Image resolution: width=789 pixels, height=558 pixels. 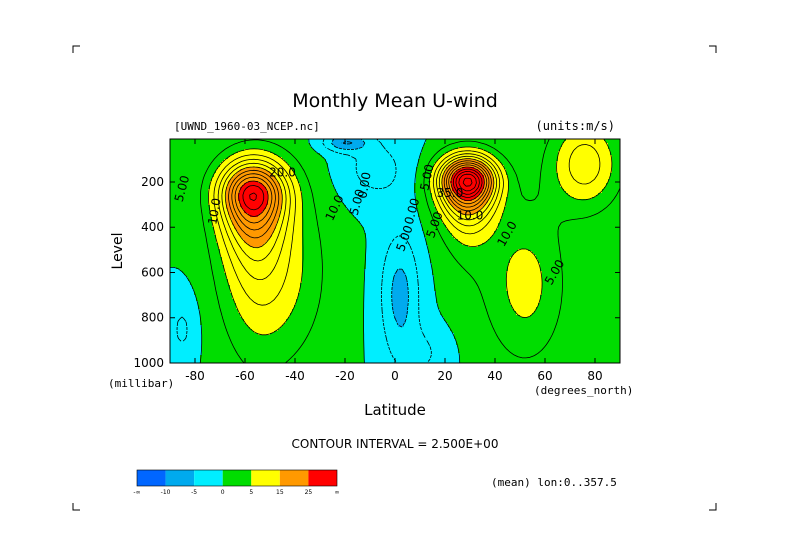 I want to click on dataset-label: [UWND_1960-03_NCEP.nc], so click(x=247, y=126).